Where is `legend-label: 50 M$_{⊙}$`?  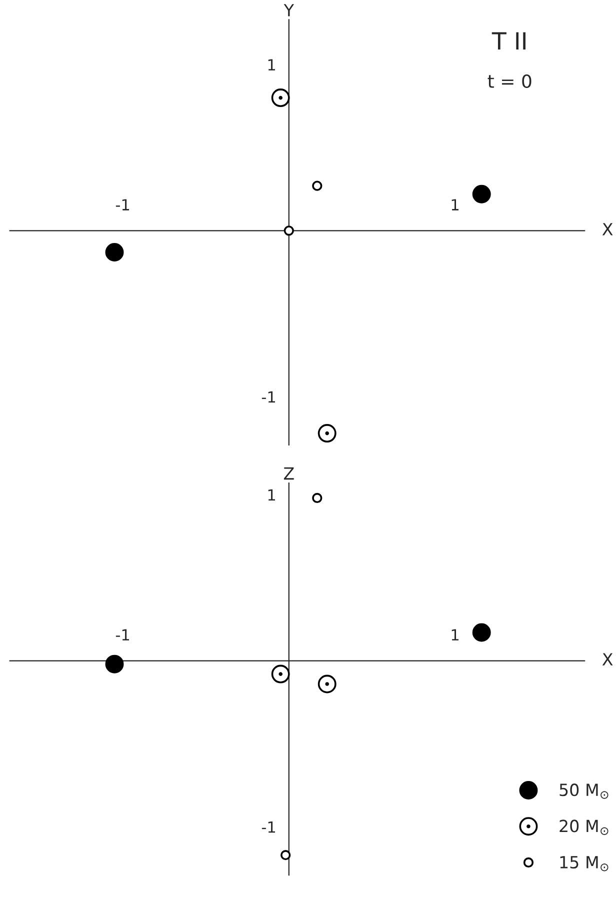 legend-label: 50 M$_{⊙}$ is located at coordinates (584, 791).